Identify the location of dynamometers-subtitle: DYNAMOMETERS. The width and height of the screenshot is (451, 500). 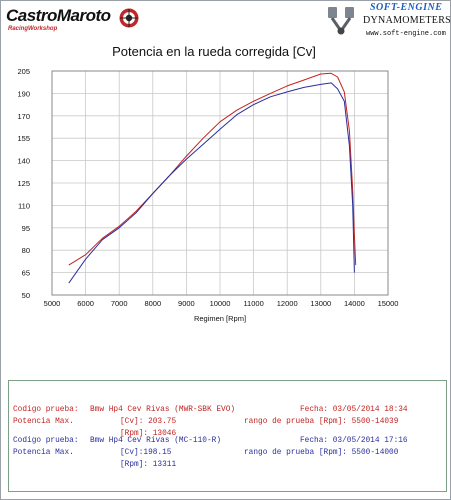
(407, 20).